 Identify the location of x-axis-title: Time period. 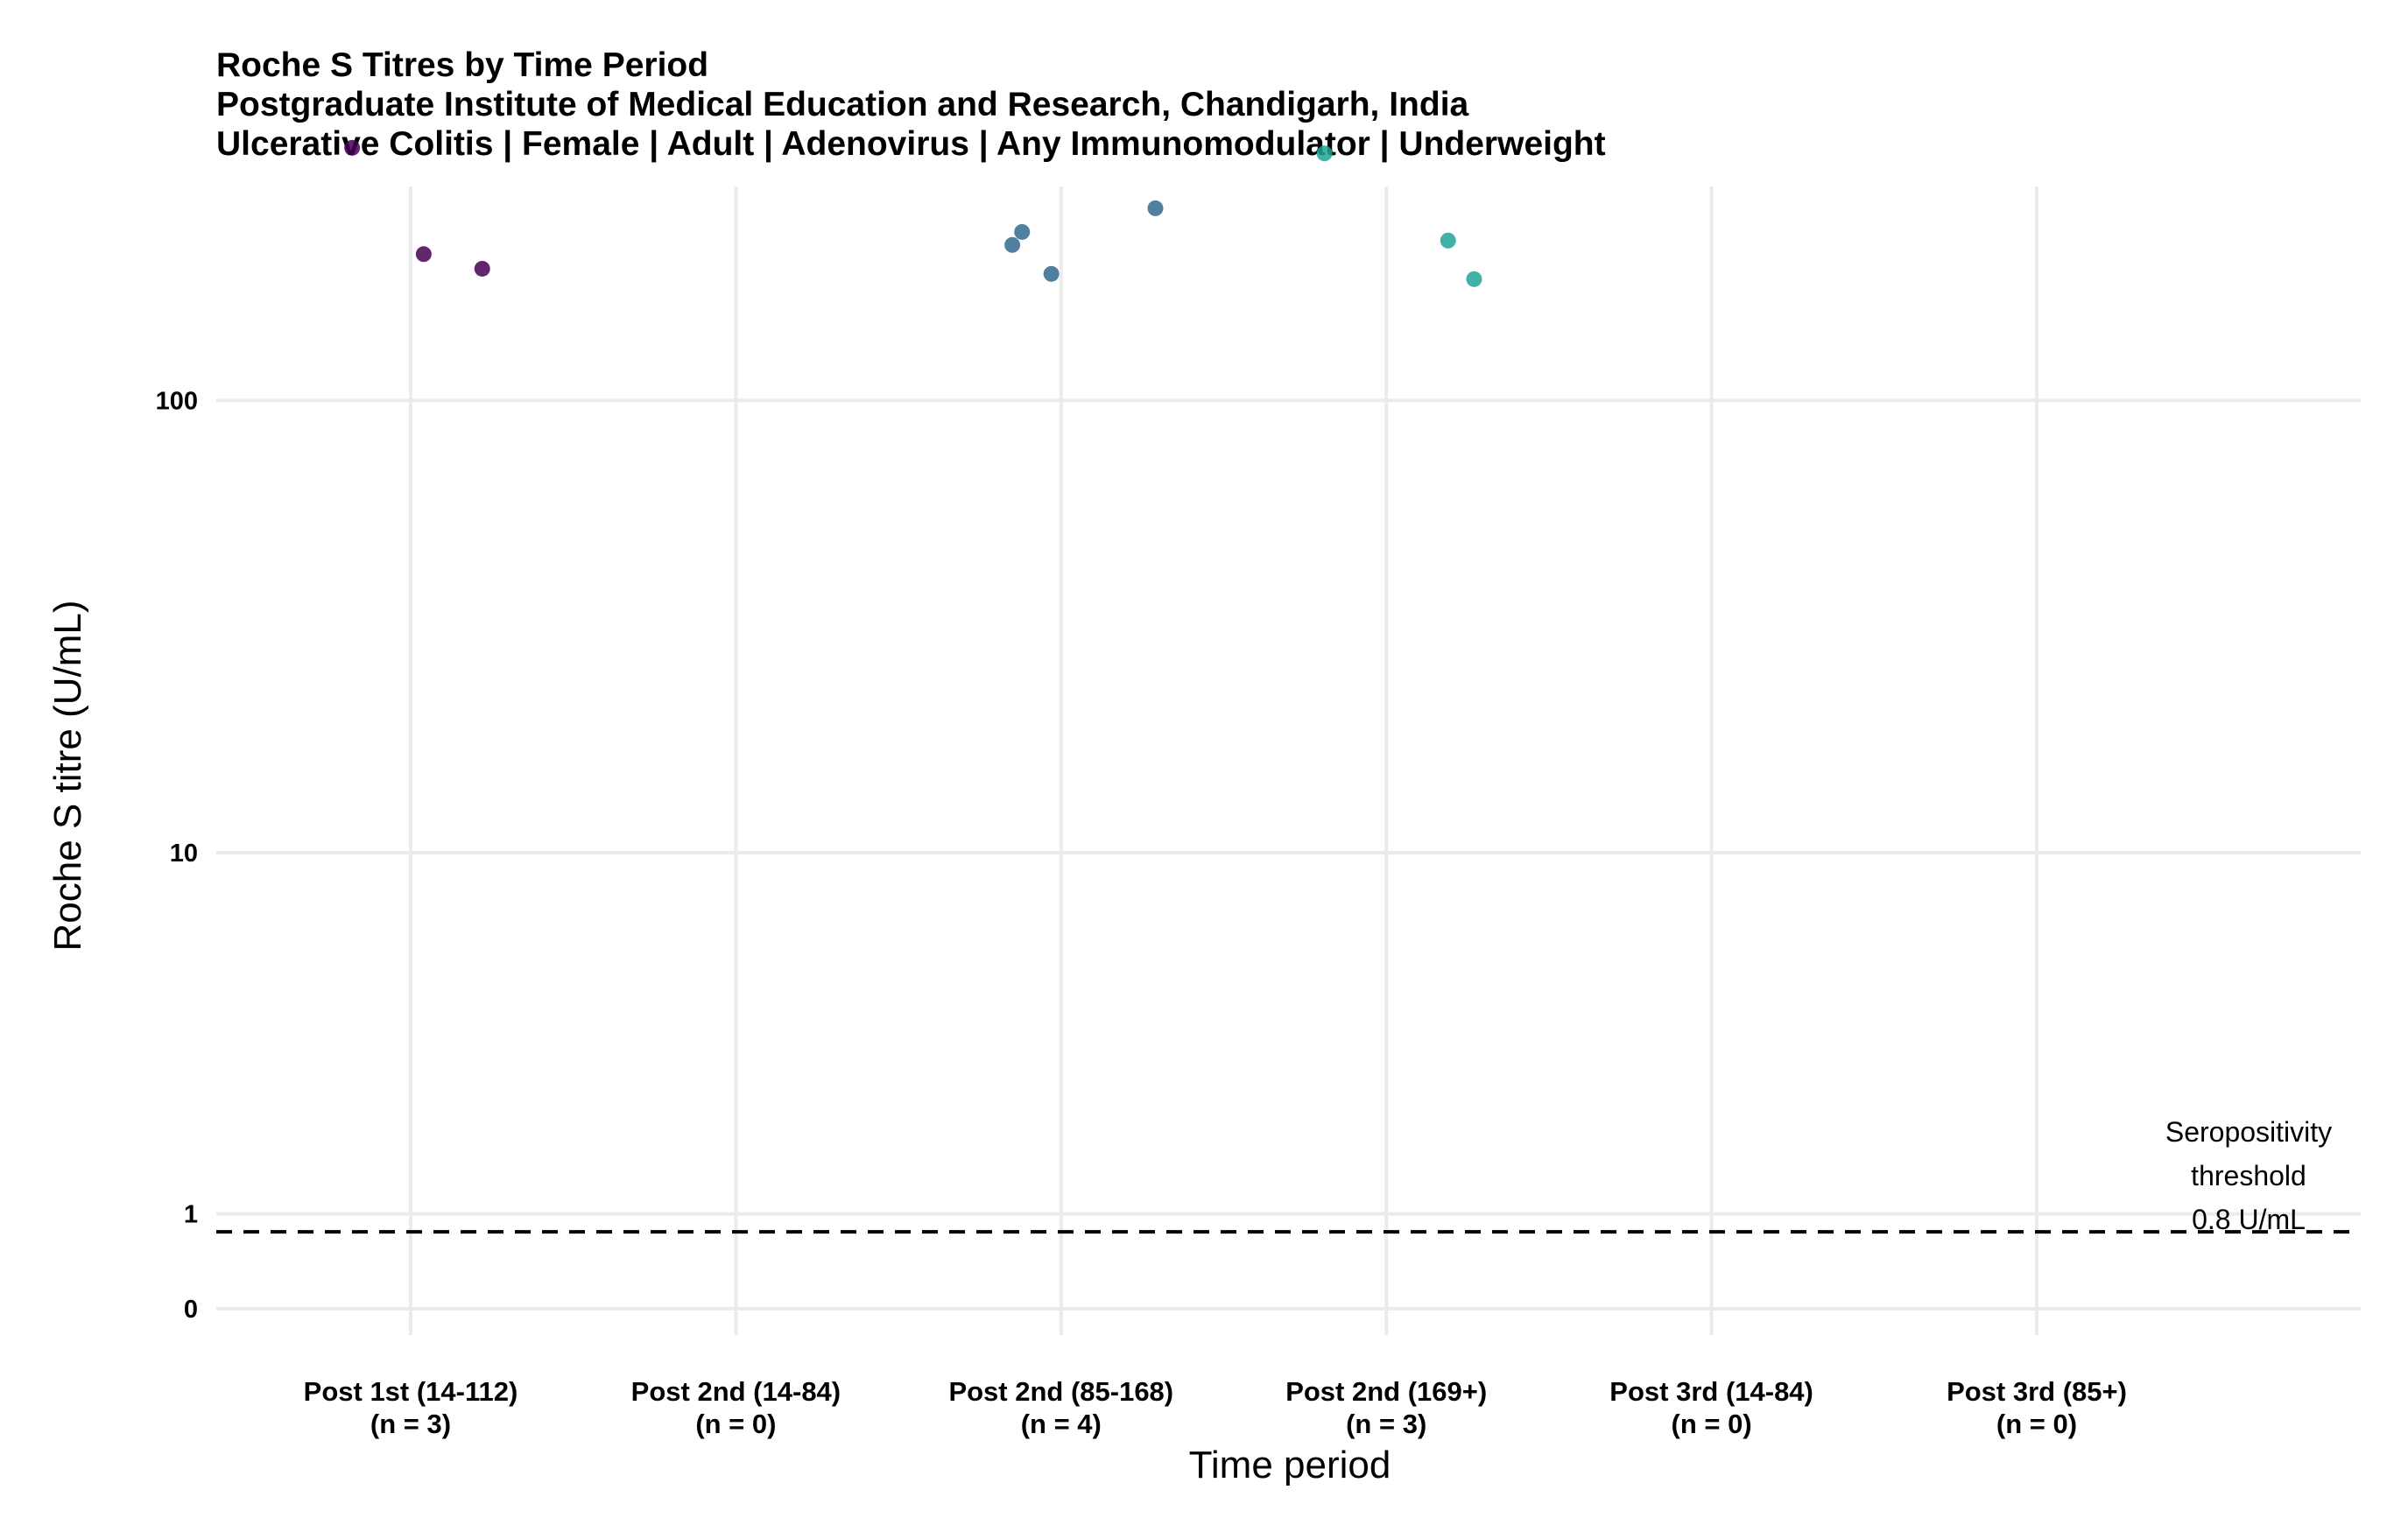
(1290, 1465).